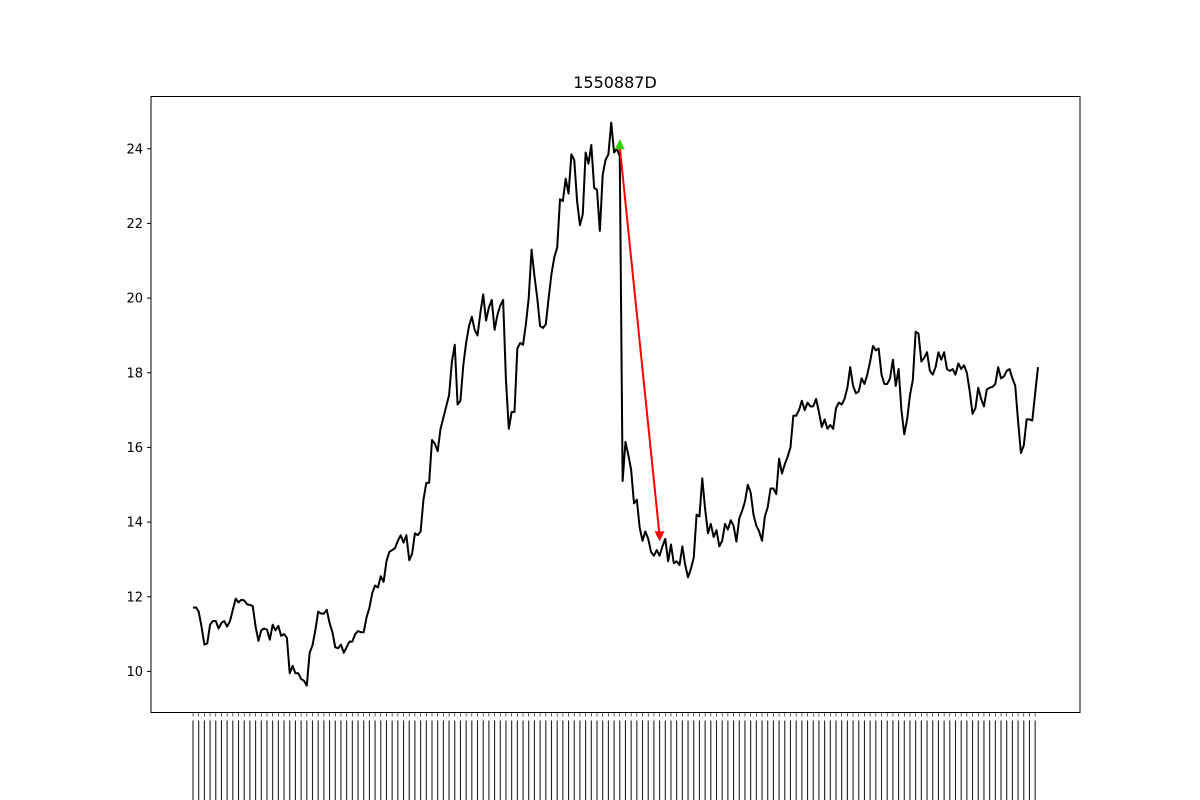 Image resolution: width=1200 pixels, height=800 pixels. What do you see at coordinates (134, 299) in the screenshot?
I see `y-tick-label: 20` at bounding box center [134, 299].